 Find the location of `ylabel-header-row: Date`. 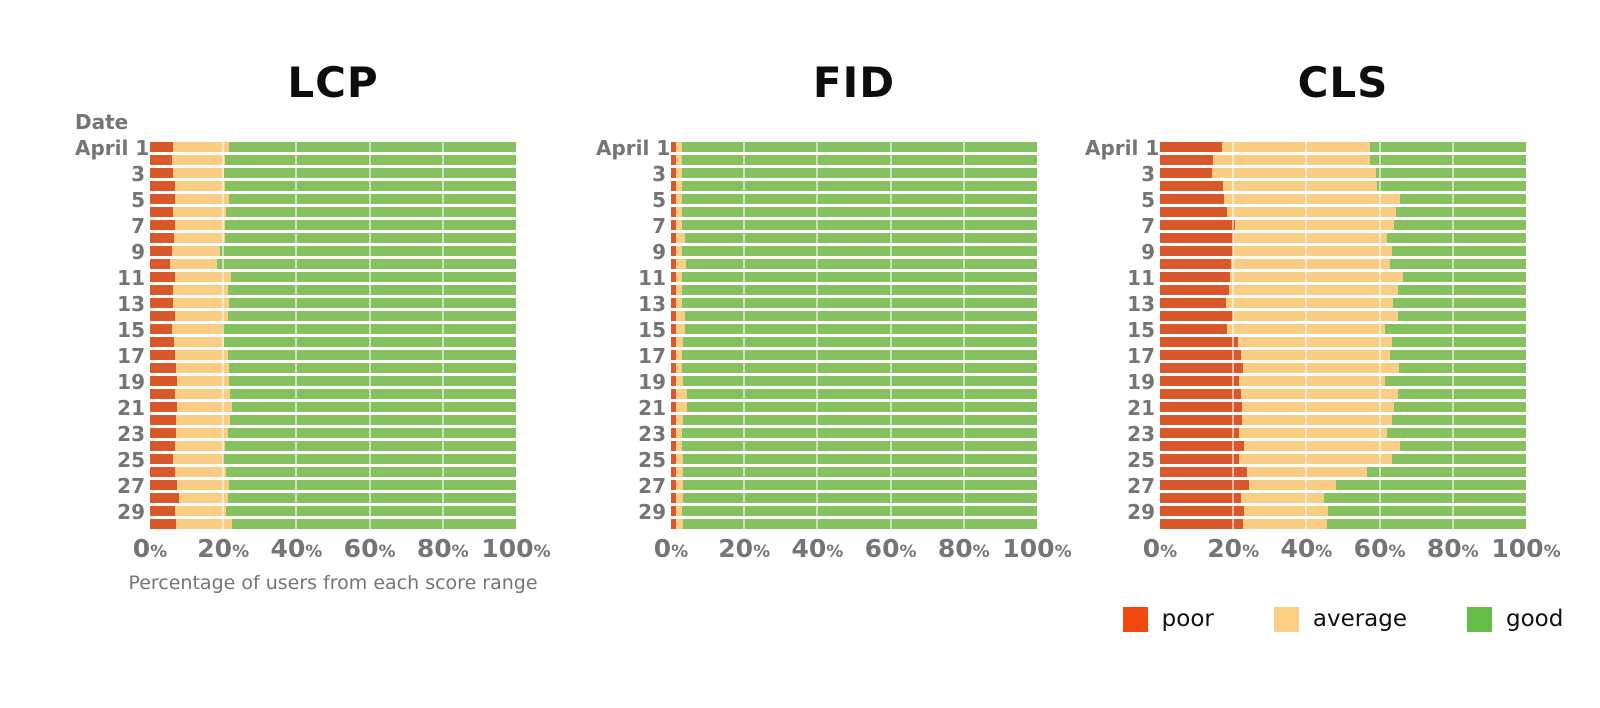

ylabel-header-row: Date is located at coordinates (311, 126).